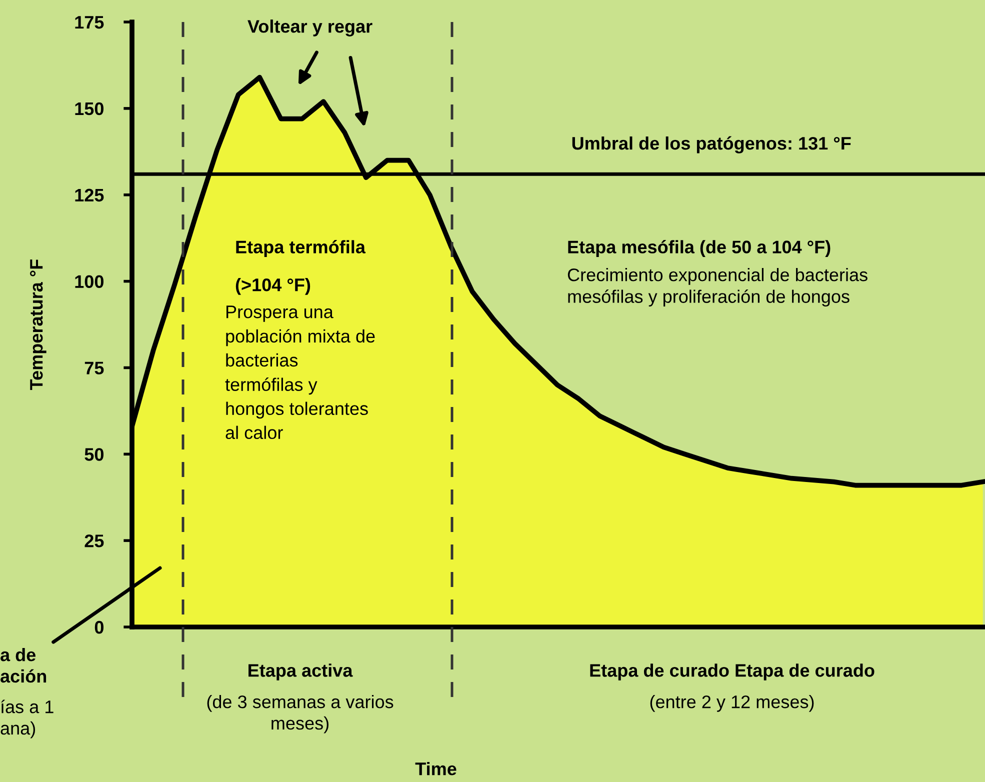  Describe the element at coordinates (732, 703) in the screenshot. I see `text: (entre 2 y 12 meses)` at that location.